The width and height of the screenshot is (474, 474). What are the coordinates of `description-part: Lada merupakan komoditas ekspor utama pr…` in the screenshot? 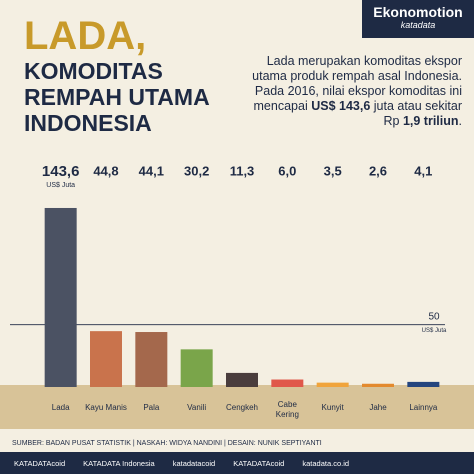 It's located at (357, 83).